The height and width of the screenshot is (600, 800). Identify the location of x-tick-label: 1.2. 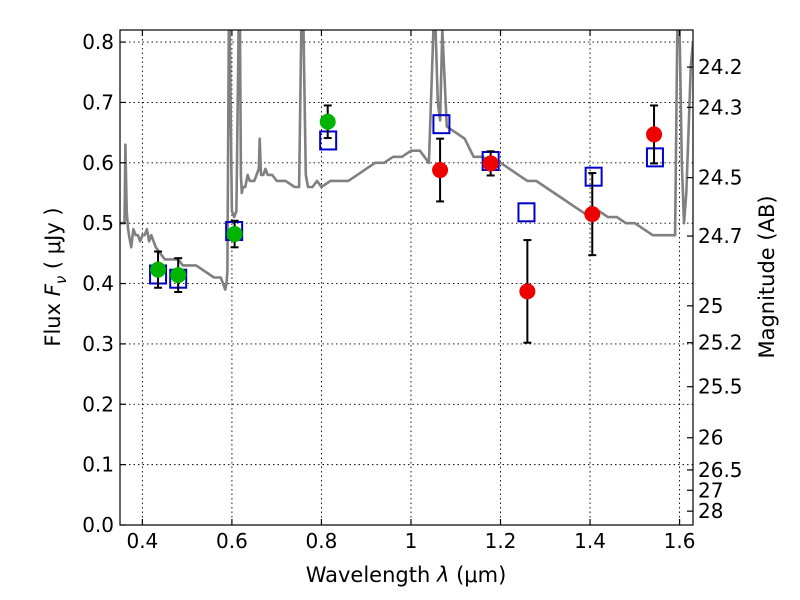
(501, 541).